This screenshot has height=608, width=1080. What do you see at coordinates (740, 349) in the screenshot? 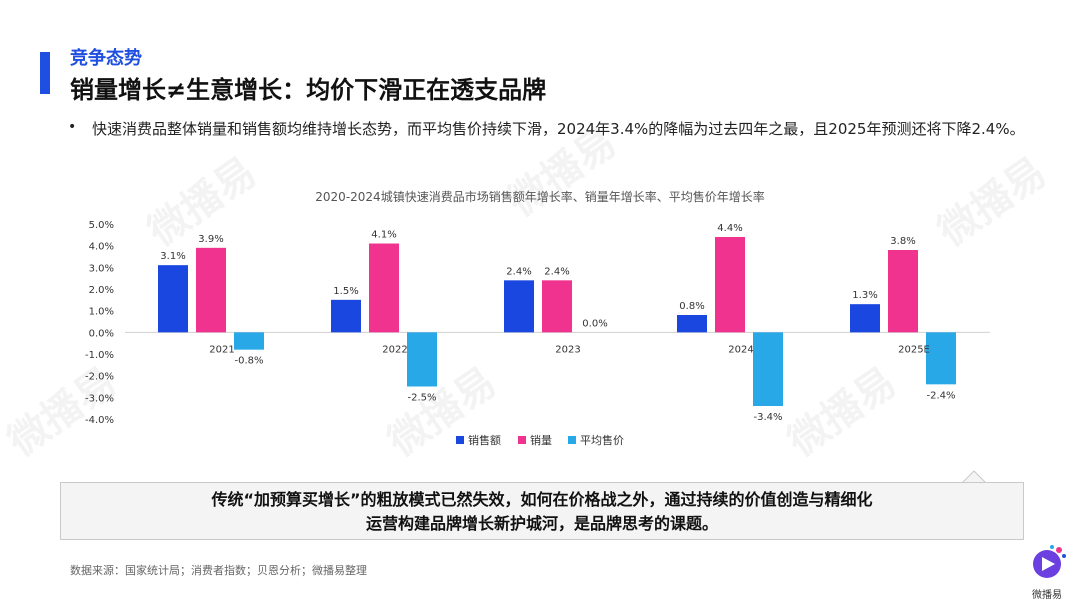
I see `x-tick-label: 2024` at bounding box center [740, 349].